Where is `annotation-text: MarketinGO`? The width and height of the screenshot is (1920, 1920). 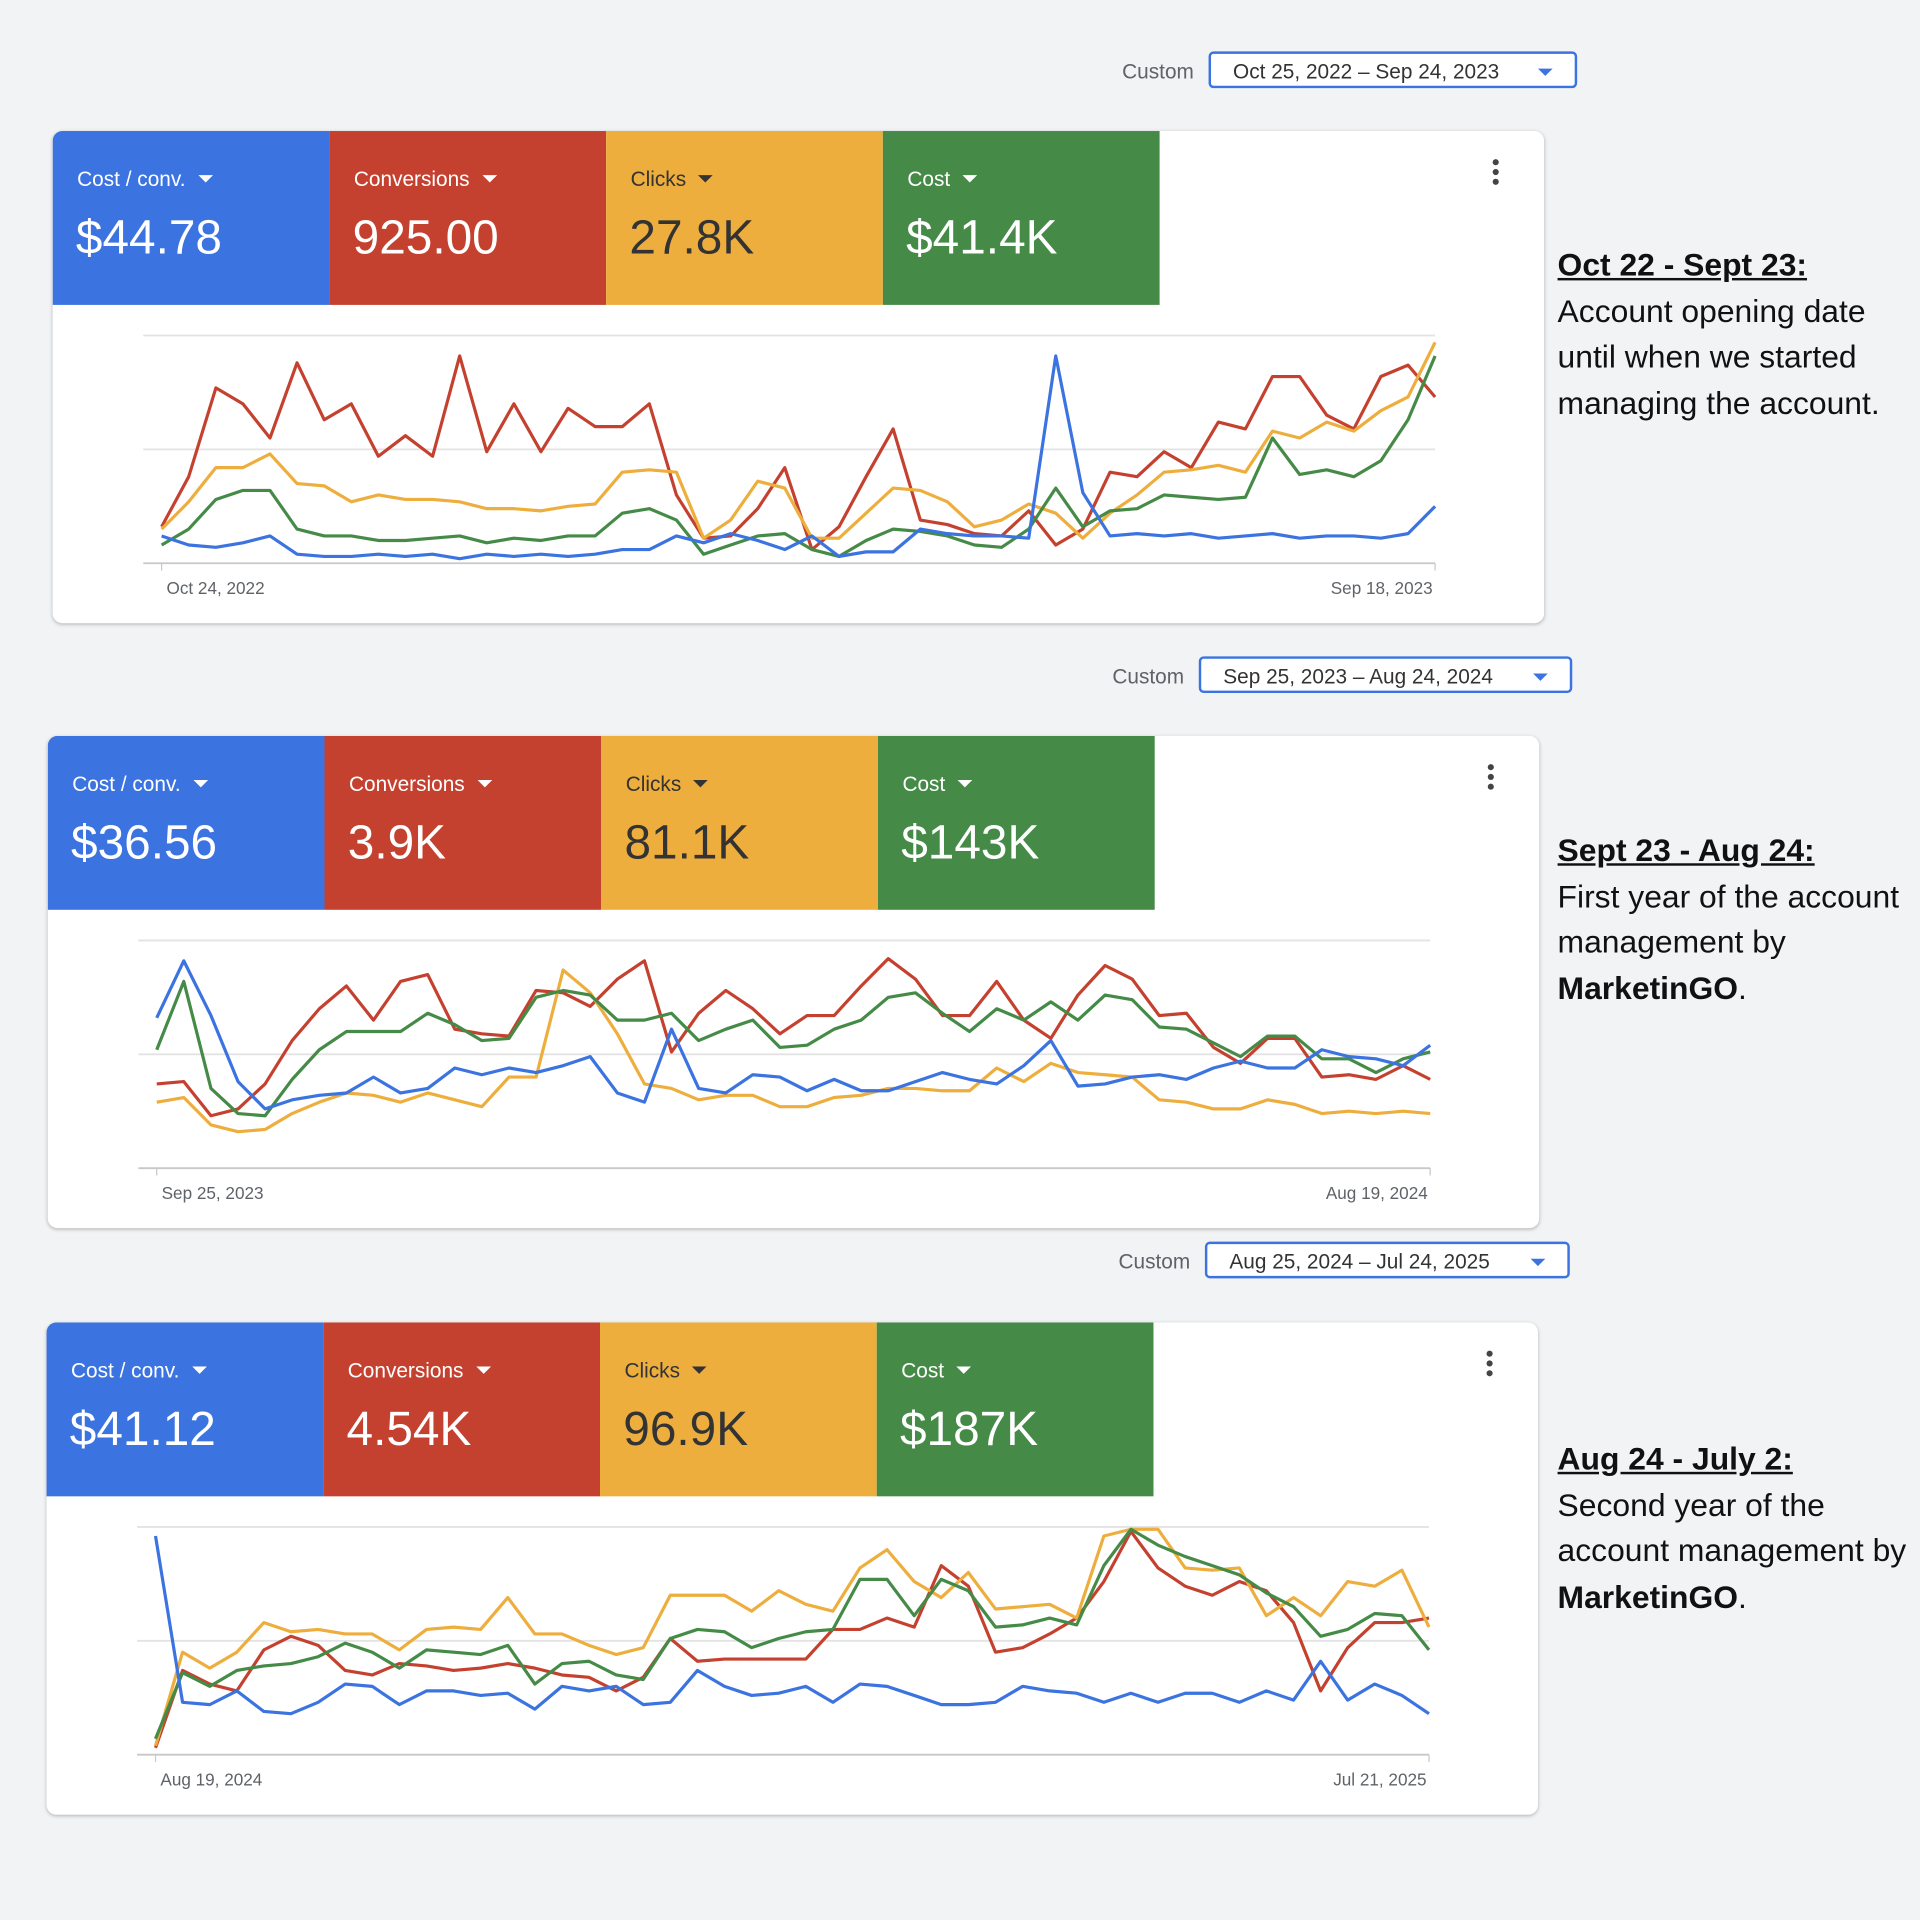 annotation-text: MarketinGO is located at coordinates (1648, 1596).